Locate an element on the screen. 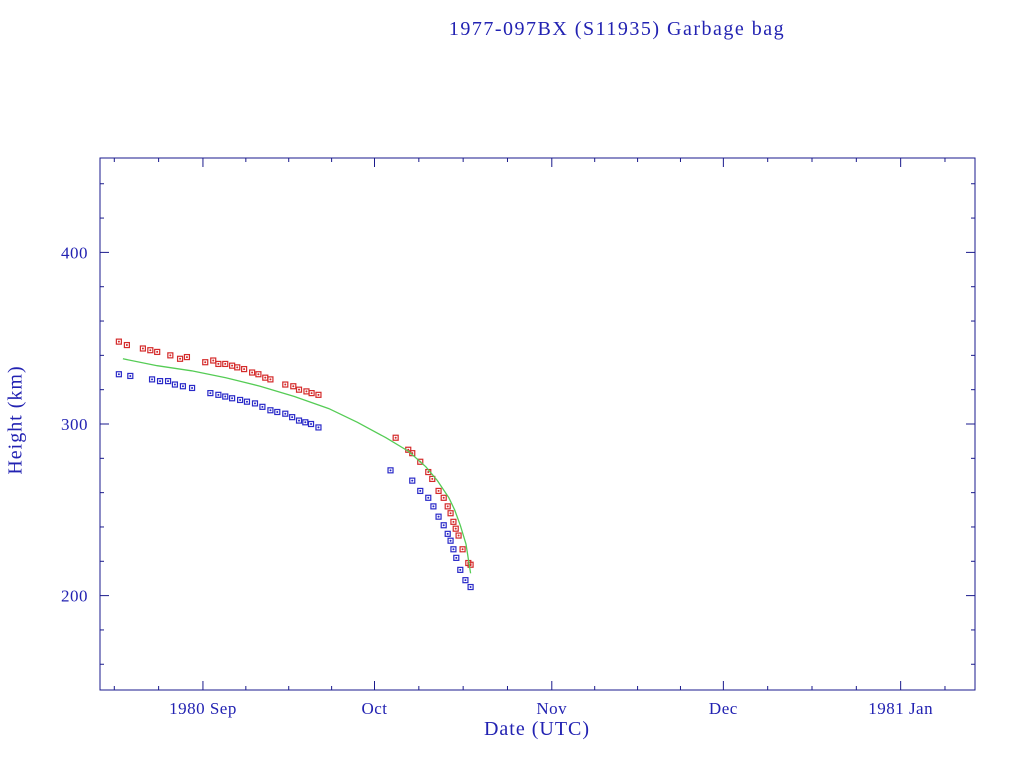 This screenshot has width=1024, height=768. x-tick-label: Dec is located at coordinates (723, 708).